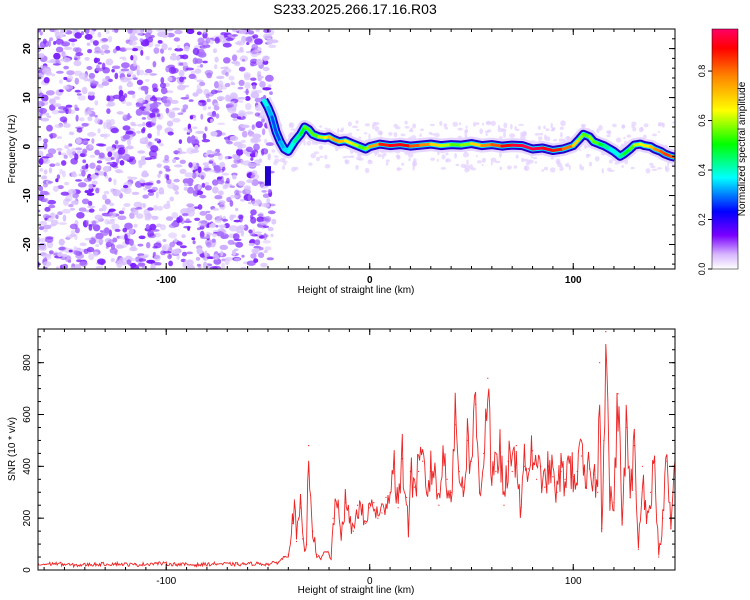 This screenshot has height=600, width=750. What do you see at coordinates (166, 581) in the screenshot?
I see `x-tick-label: -100` at bounding box center [166, 581].